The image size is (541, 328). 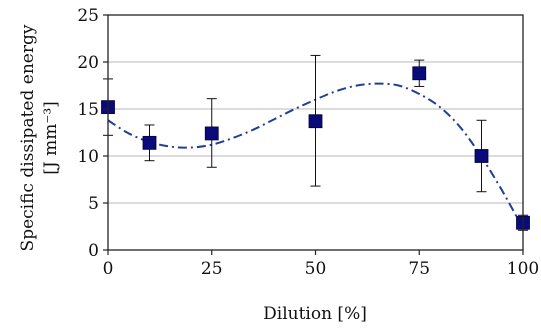 I want to click on y-axis-unit: [J mm⁻³], so click(x=51, y=138).